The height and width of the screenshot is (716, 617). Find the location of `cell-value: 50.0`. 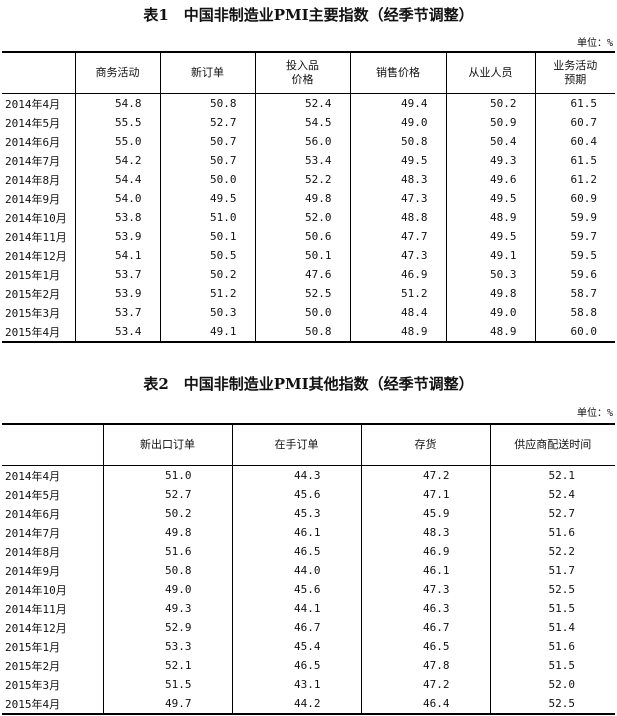

cell-value: 50.0 is located at coordinates (302, 312).